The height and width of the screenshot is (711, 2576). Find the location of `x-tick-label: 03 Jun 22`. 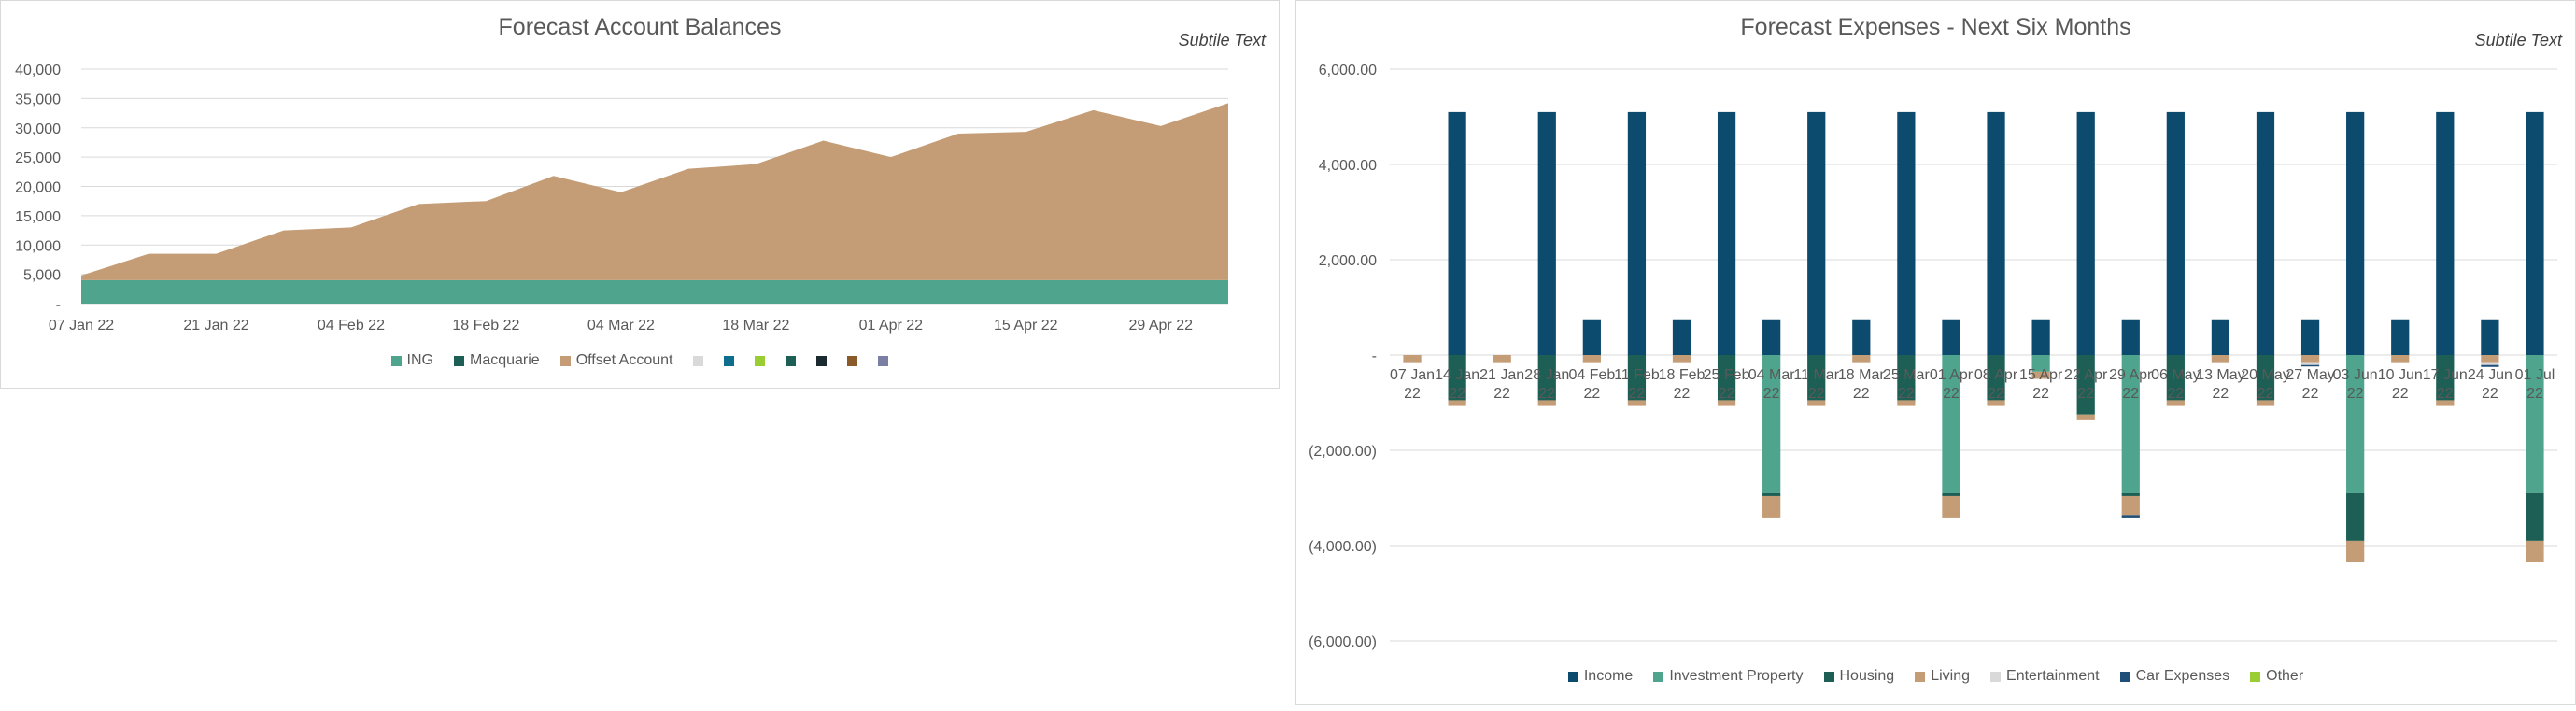

x-tick-label: 03 Jun 22 is located at coordinates (2355, 384).